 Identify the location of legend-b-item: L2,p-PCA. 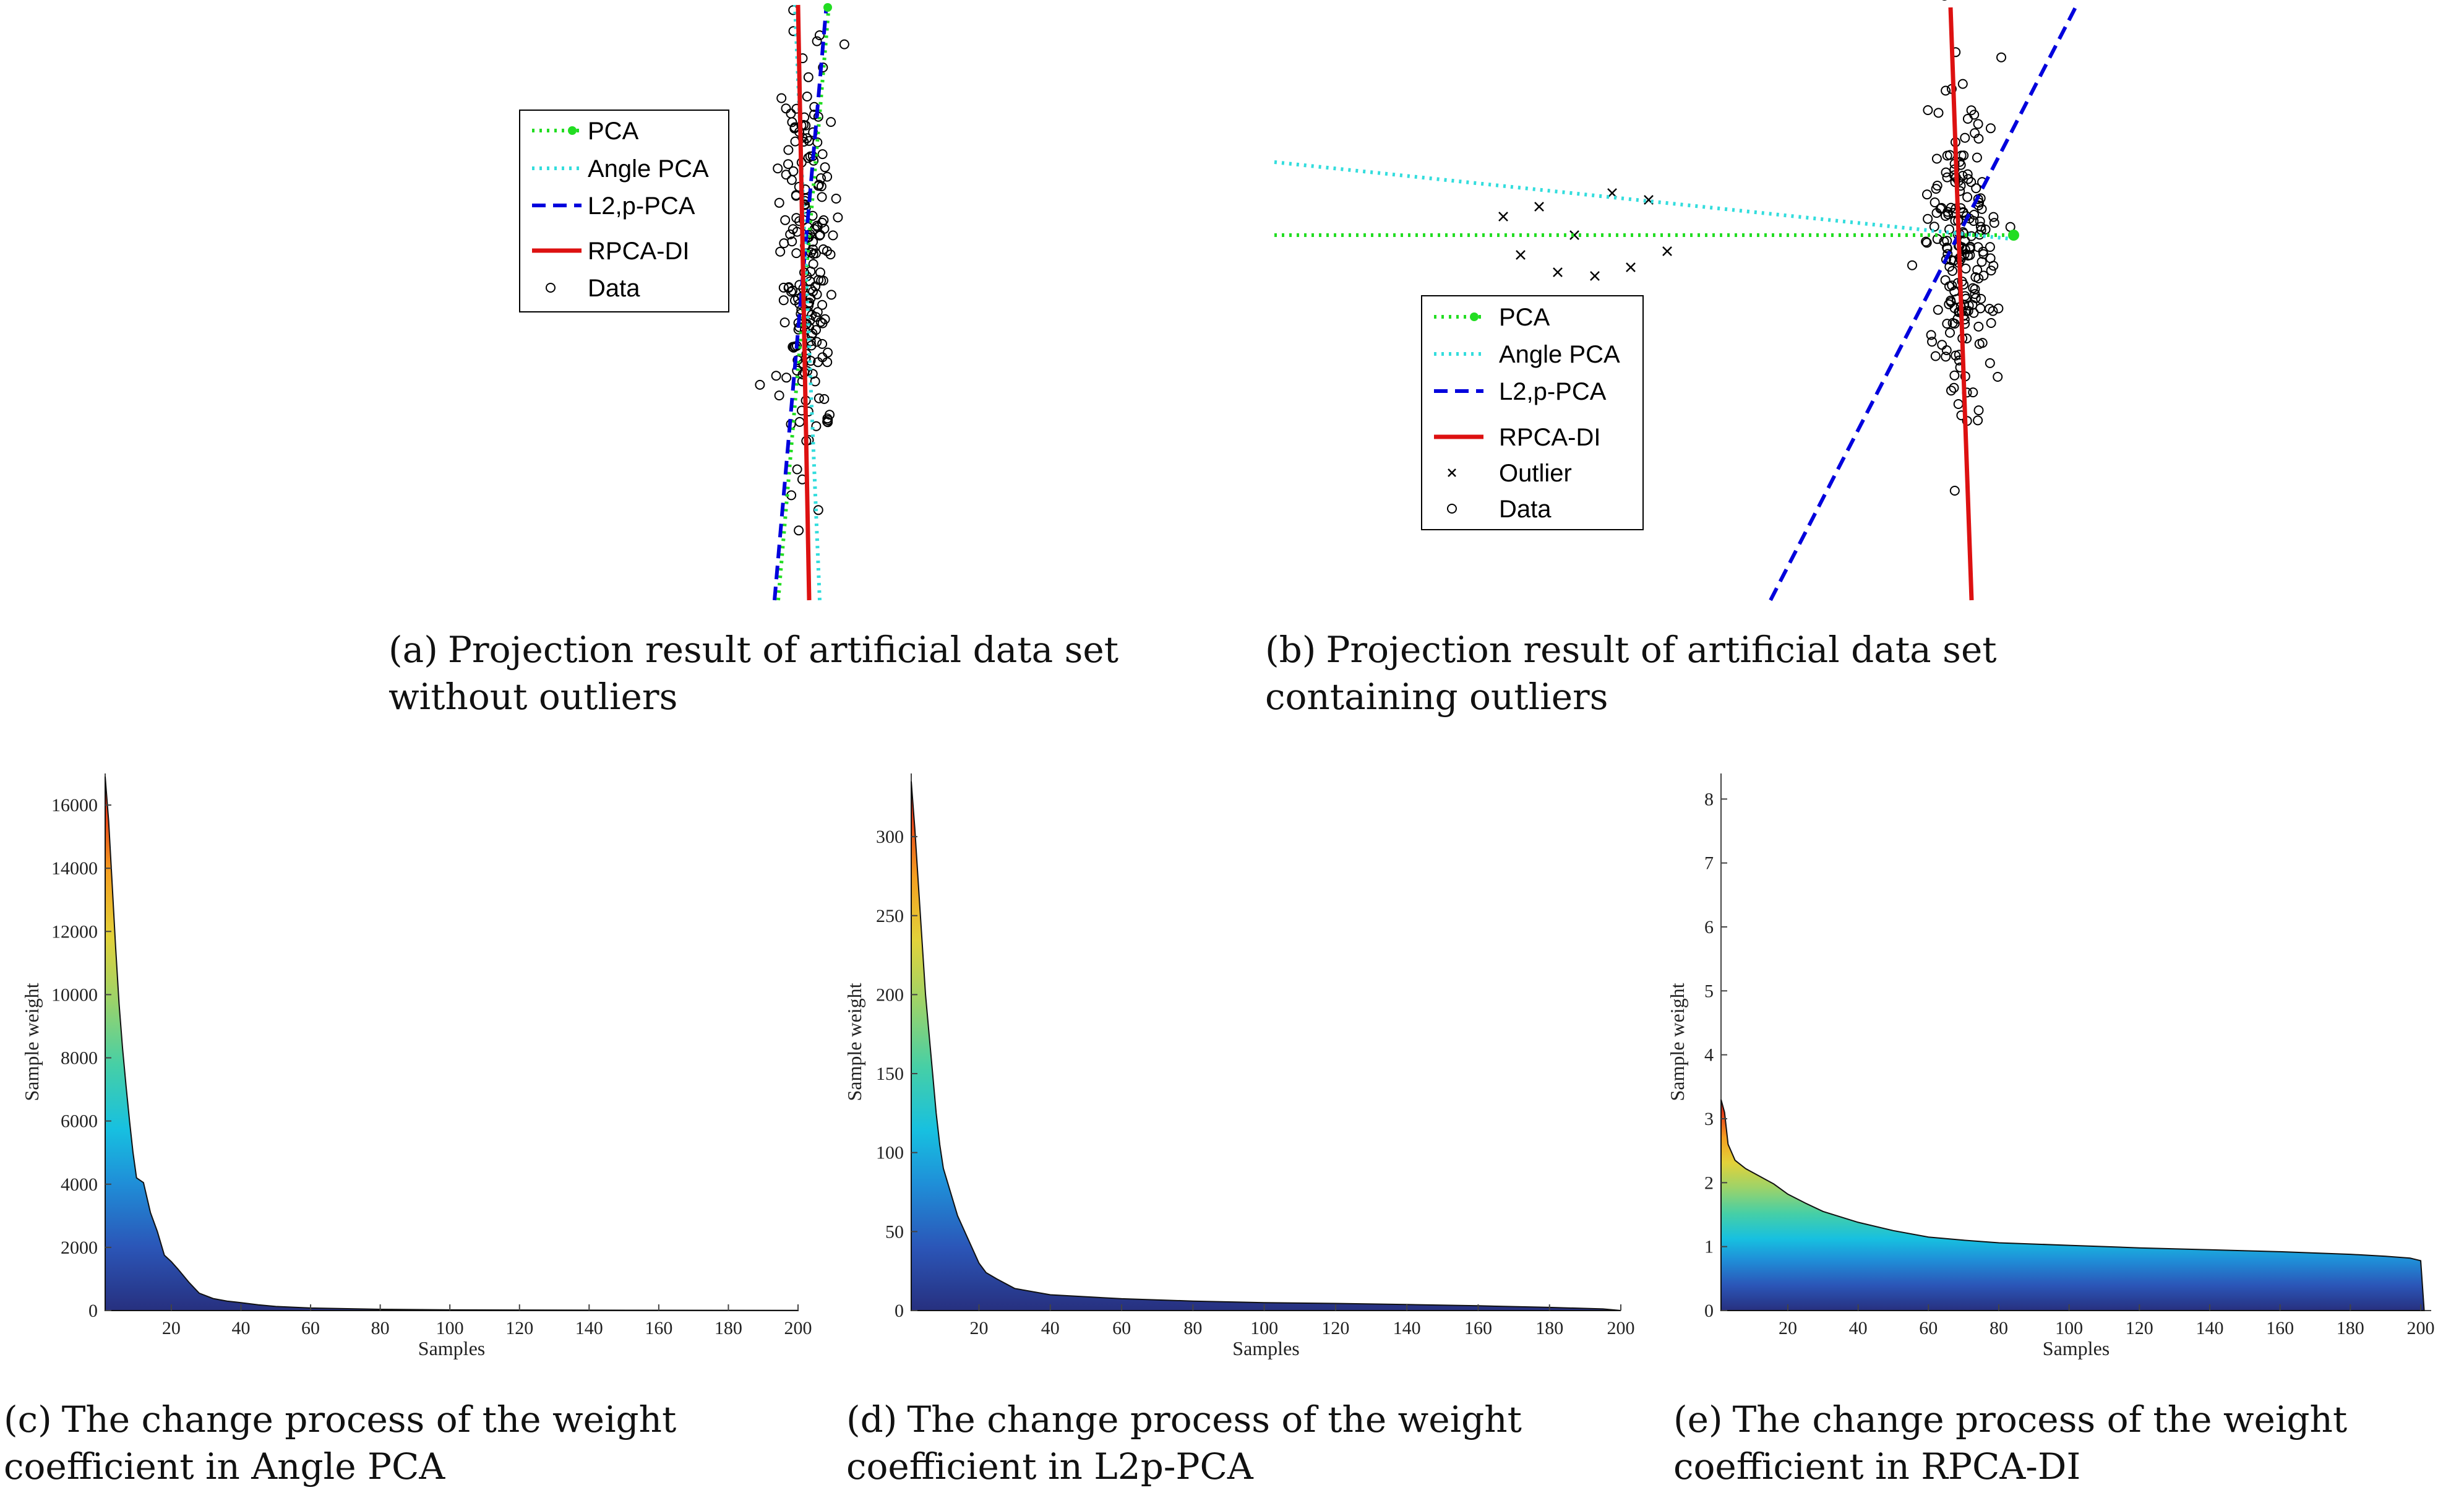
(1553, 391).